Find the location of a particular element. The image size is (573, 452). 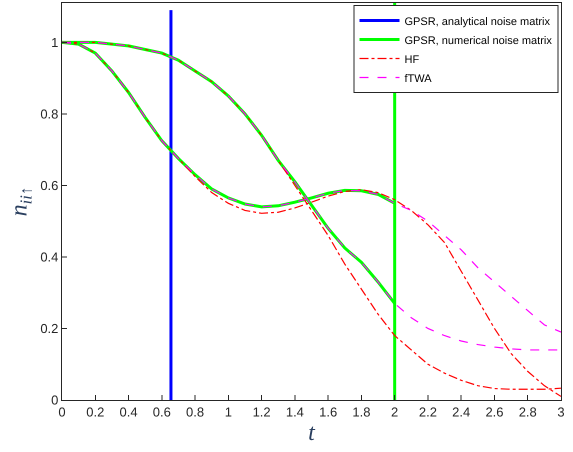

legend-label: GPSR, numerical noise matrix is located at coordinates (478, 40).